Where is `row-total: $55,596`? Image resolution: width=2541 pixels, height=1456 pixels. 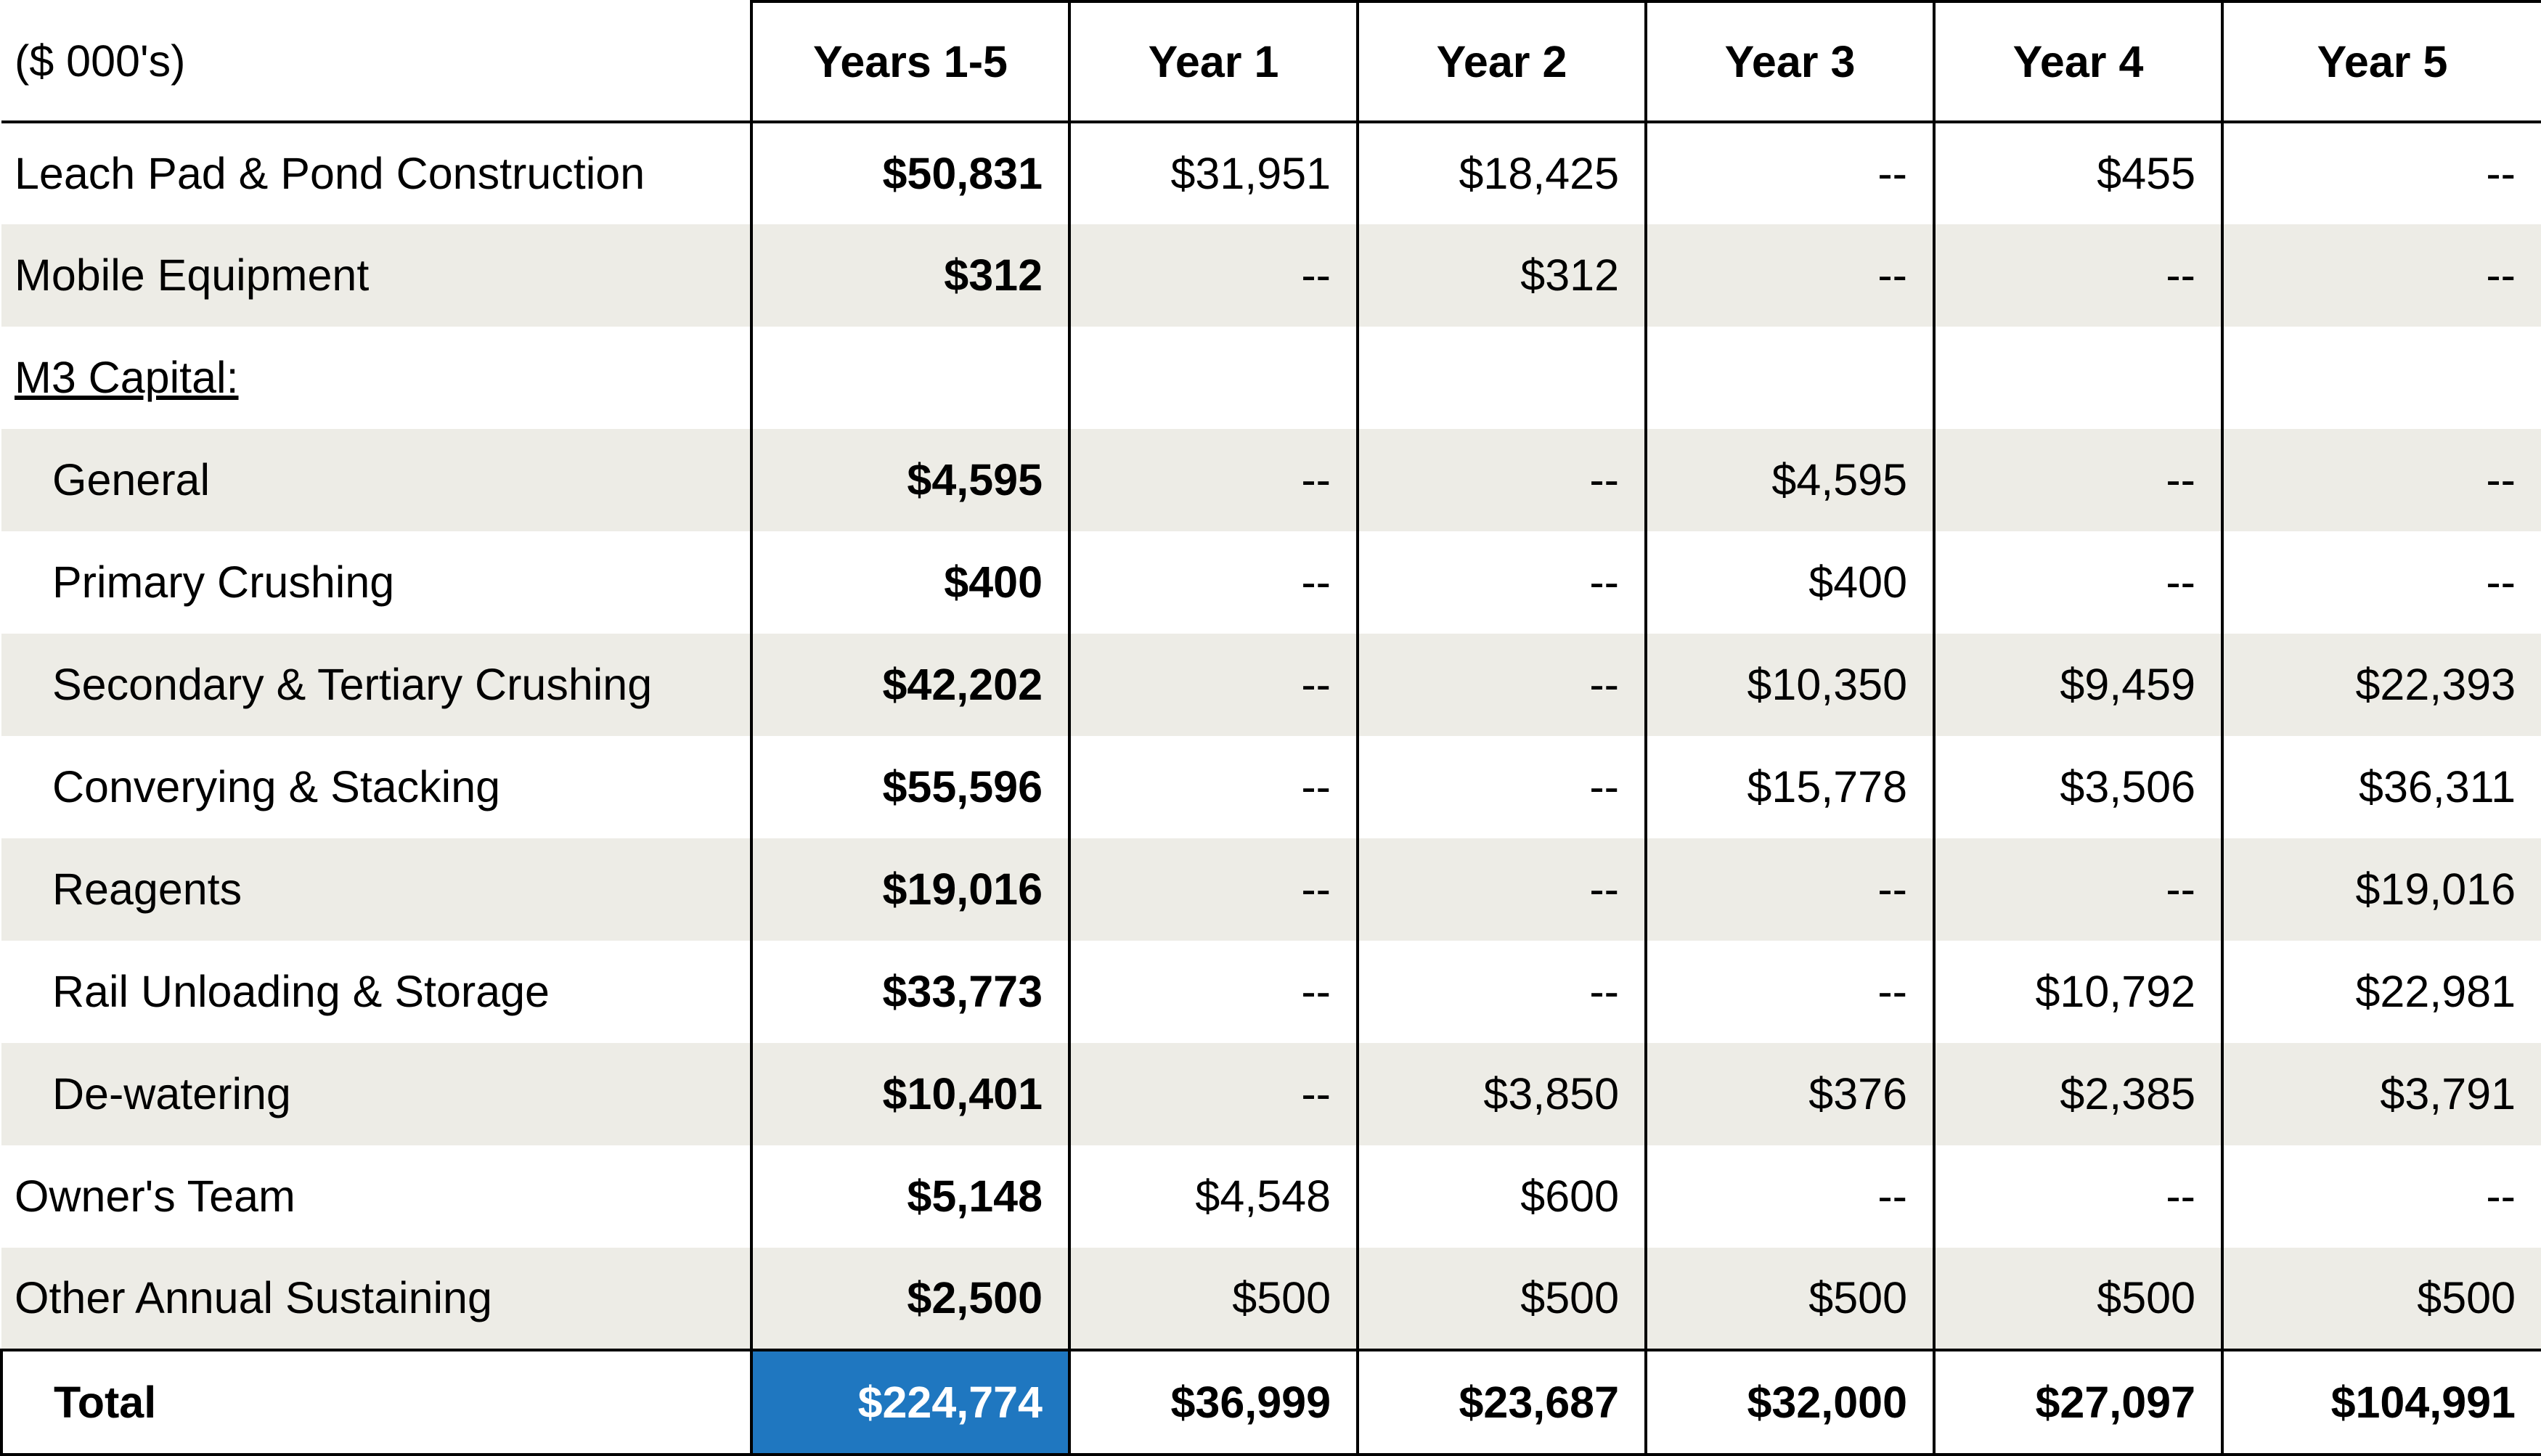 row-total: $55,596 is located at coordinates (909, 787).